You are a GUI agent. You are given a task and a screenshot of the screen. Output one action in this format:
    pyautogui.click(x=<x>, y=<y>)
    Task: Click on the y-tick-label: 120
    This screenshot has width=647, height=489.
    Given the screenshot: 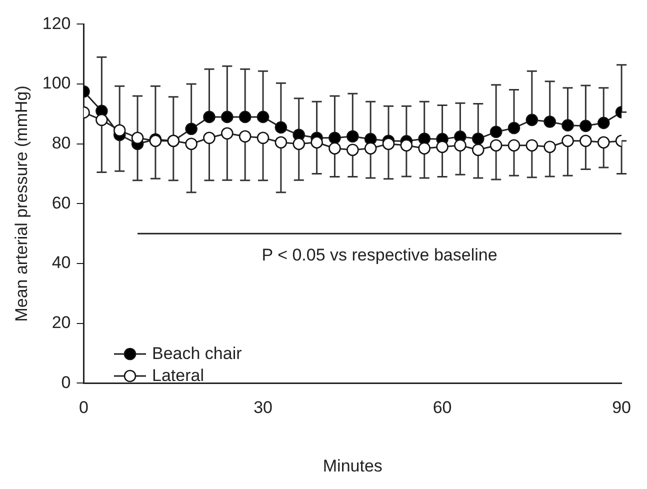 What is the action you would take?
    pyautogui.click(x=56, y=23)
    